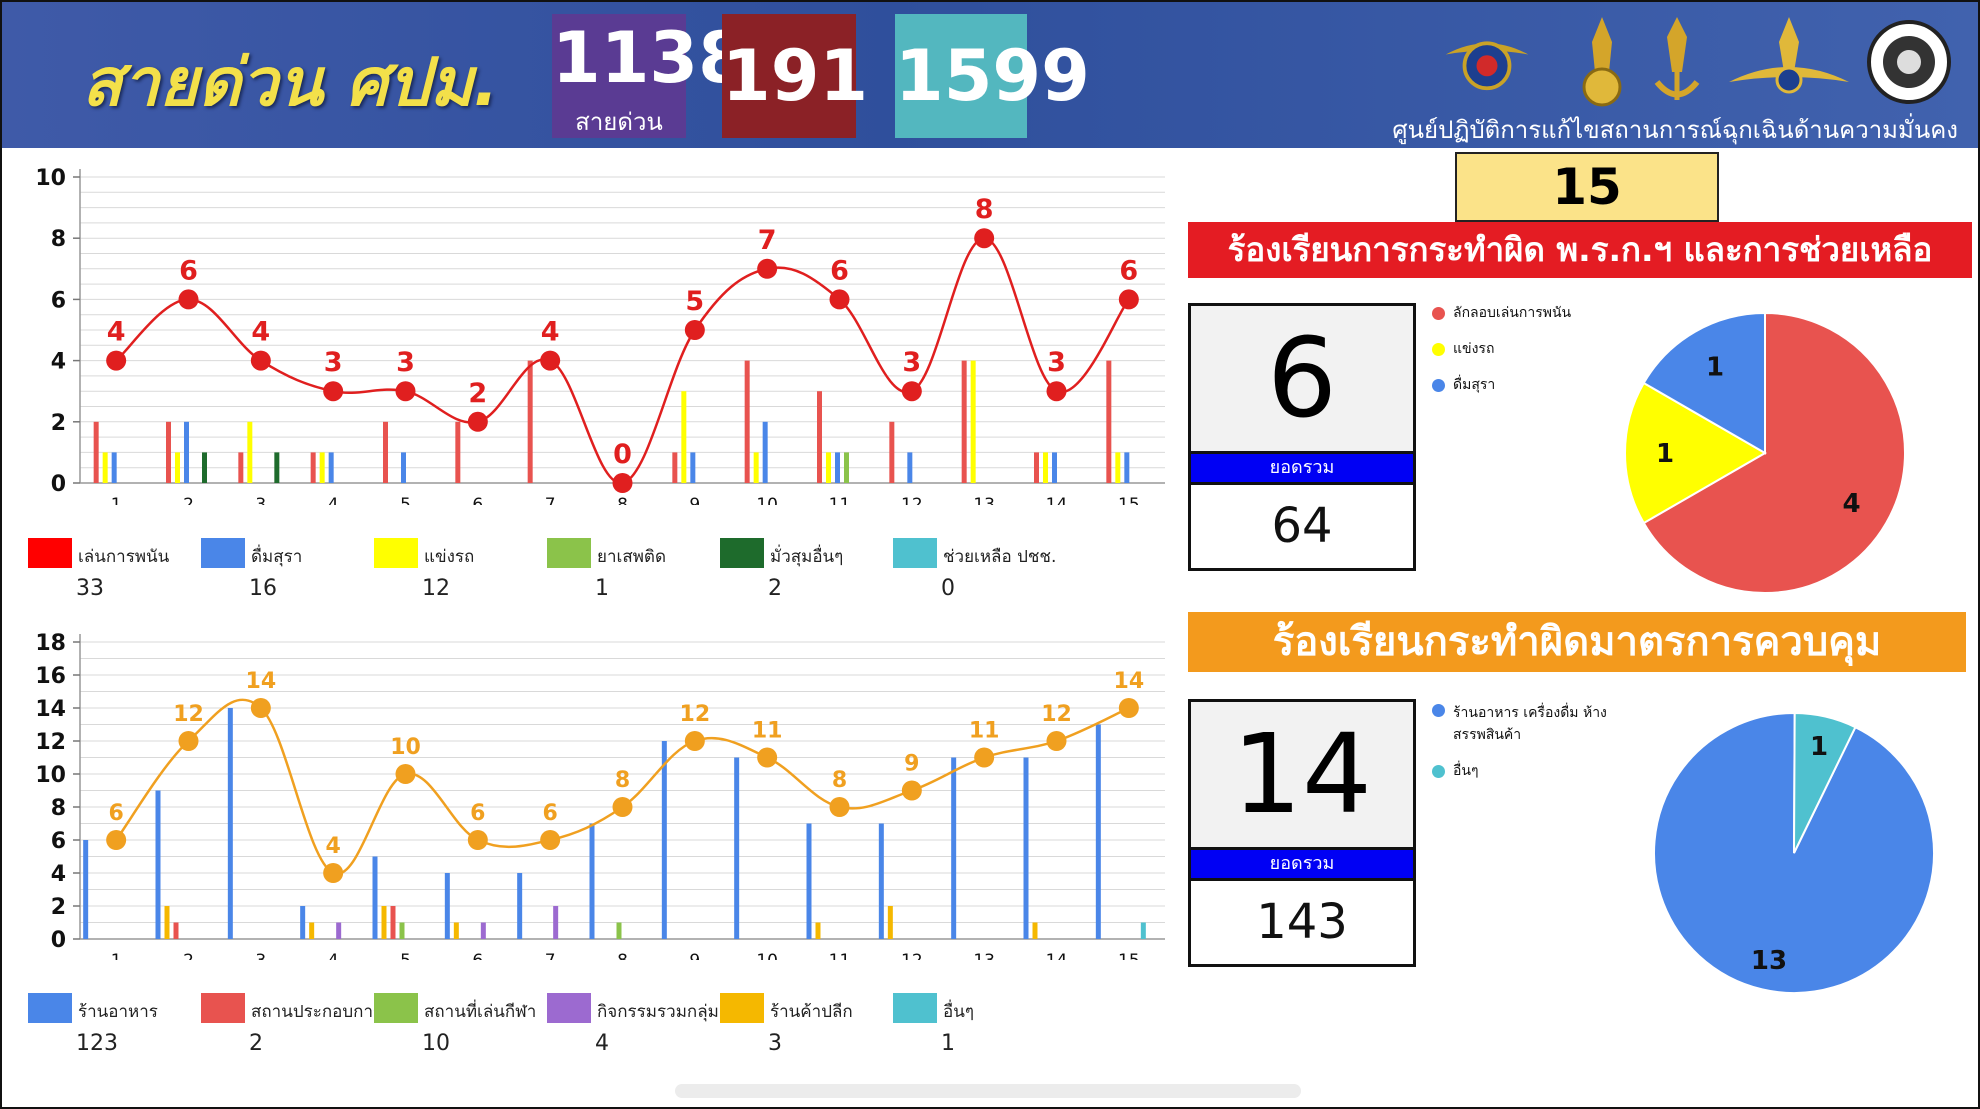 This screenshot has width=1980, height=1109. I want to click on pie-slice-label: 4, so click(1852, 504).